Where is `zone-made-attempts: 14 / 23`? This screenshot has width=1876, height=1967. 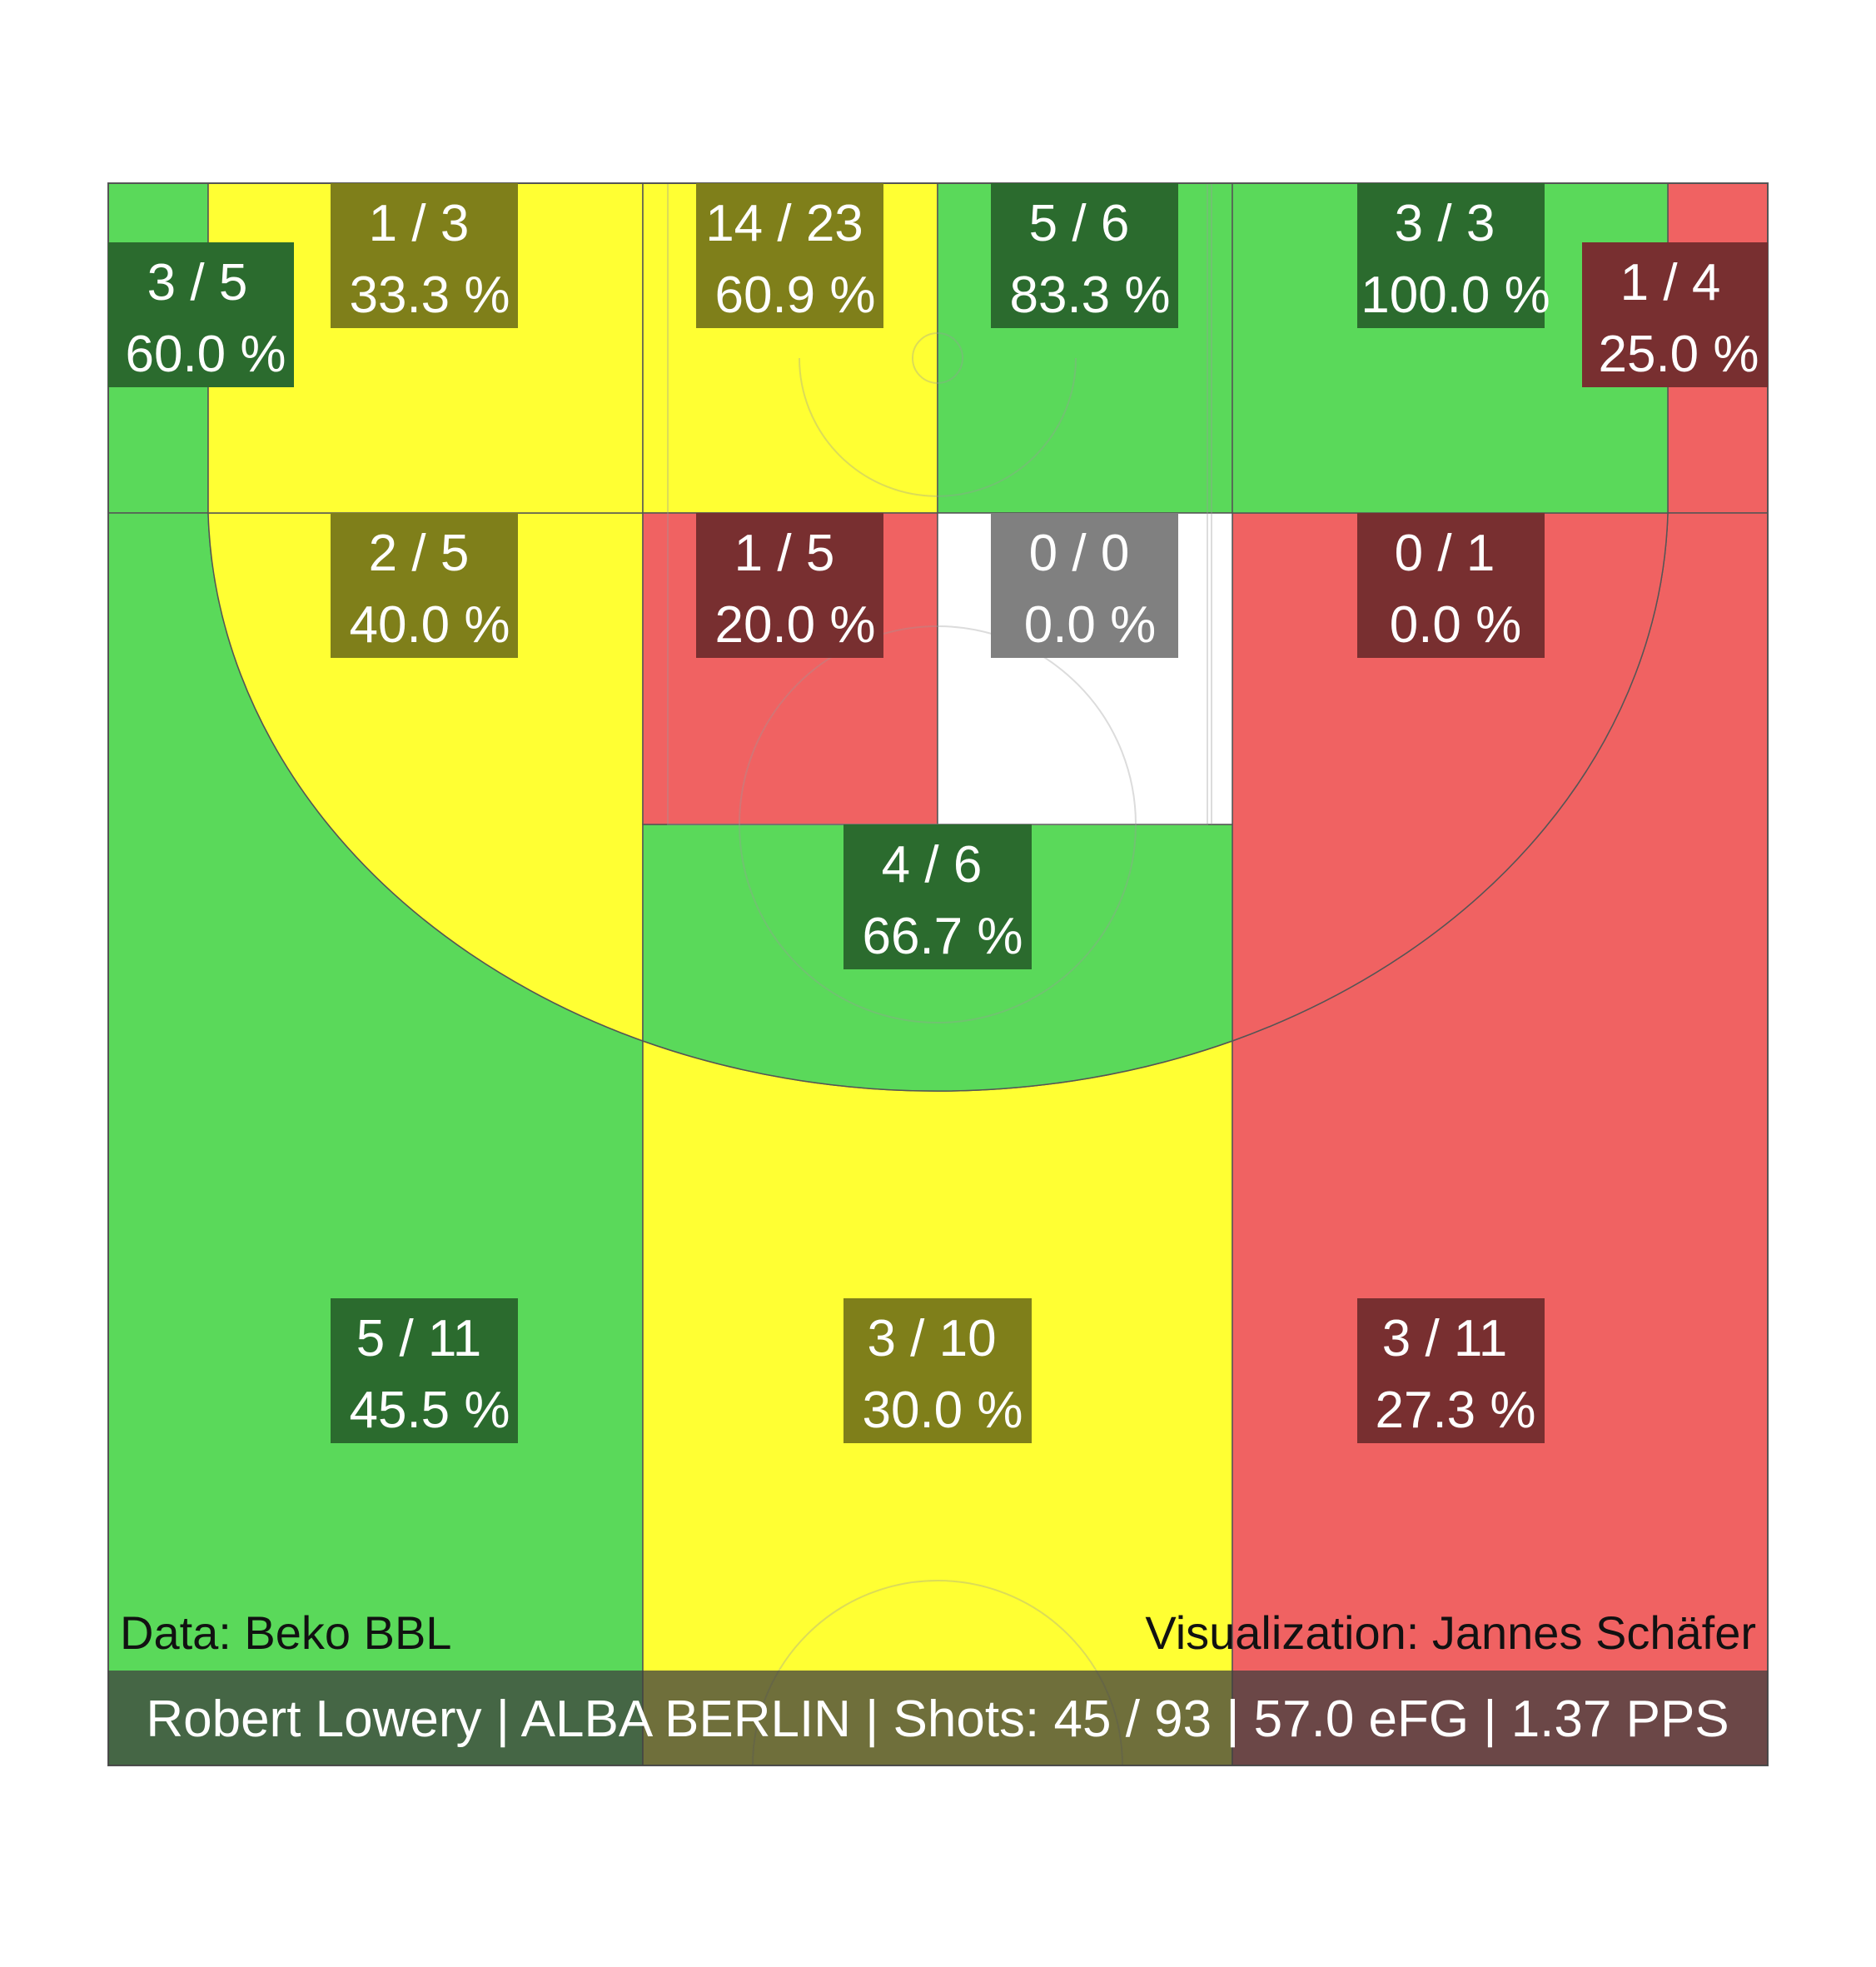
zone-made-attempts: 14 / 23 is located at coordinates (784, 223).